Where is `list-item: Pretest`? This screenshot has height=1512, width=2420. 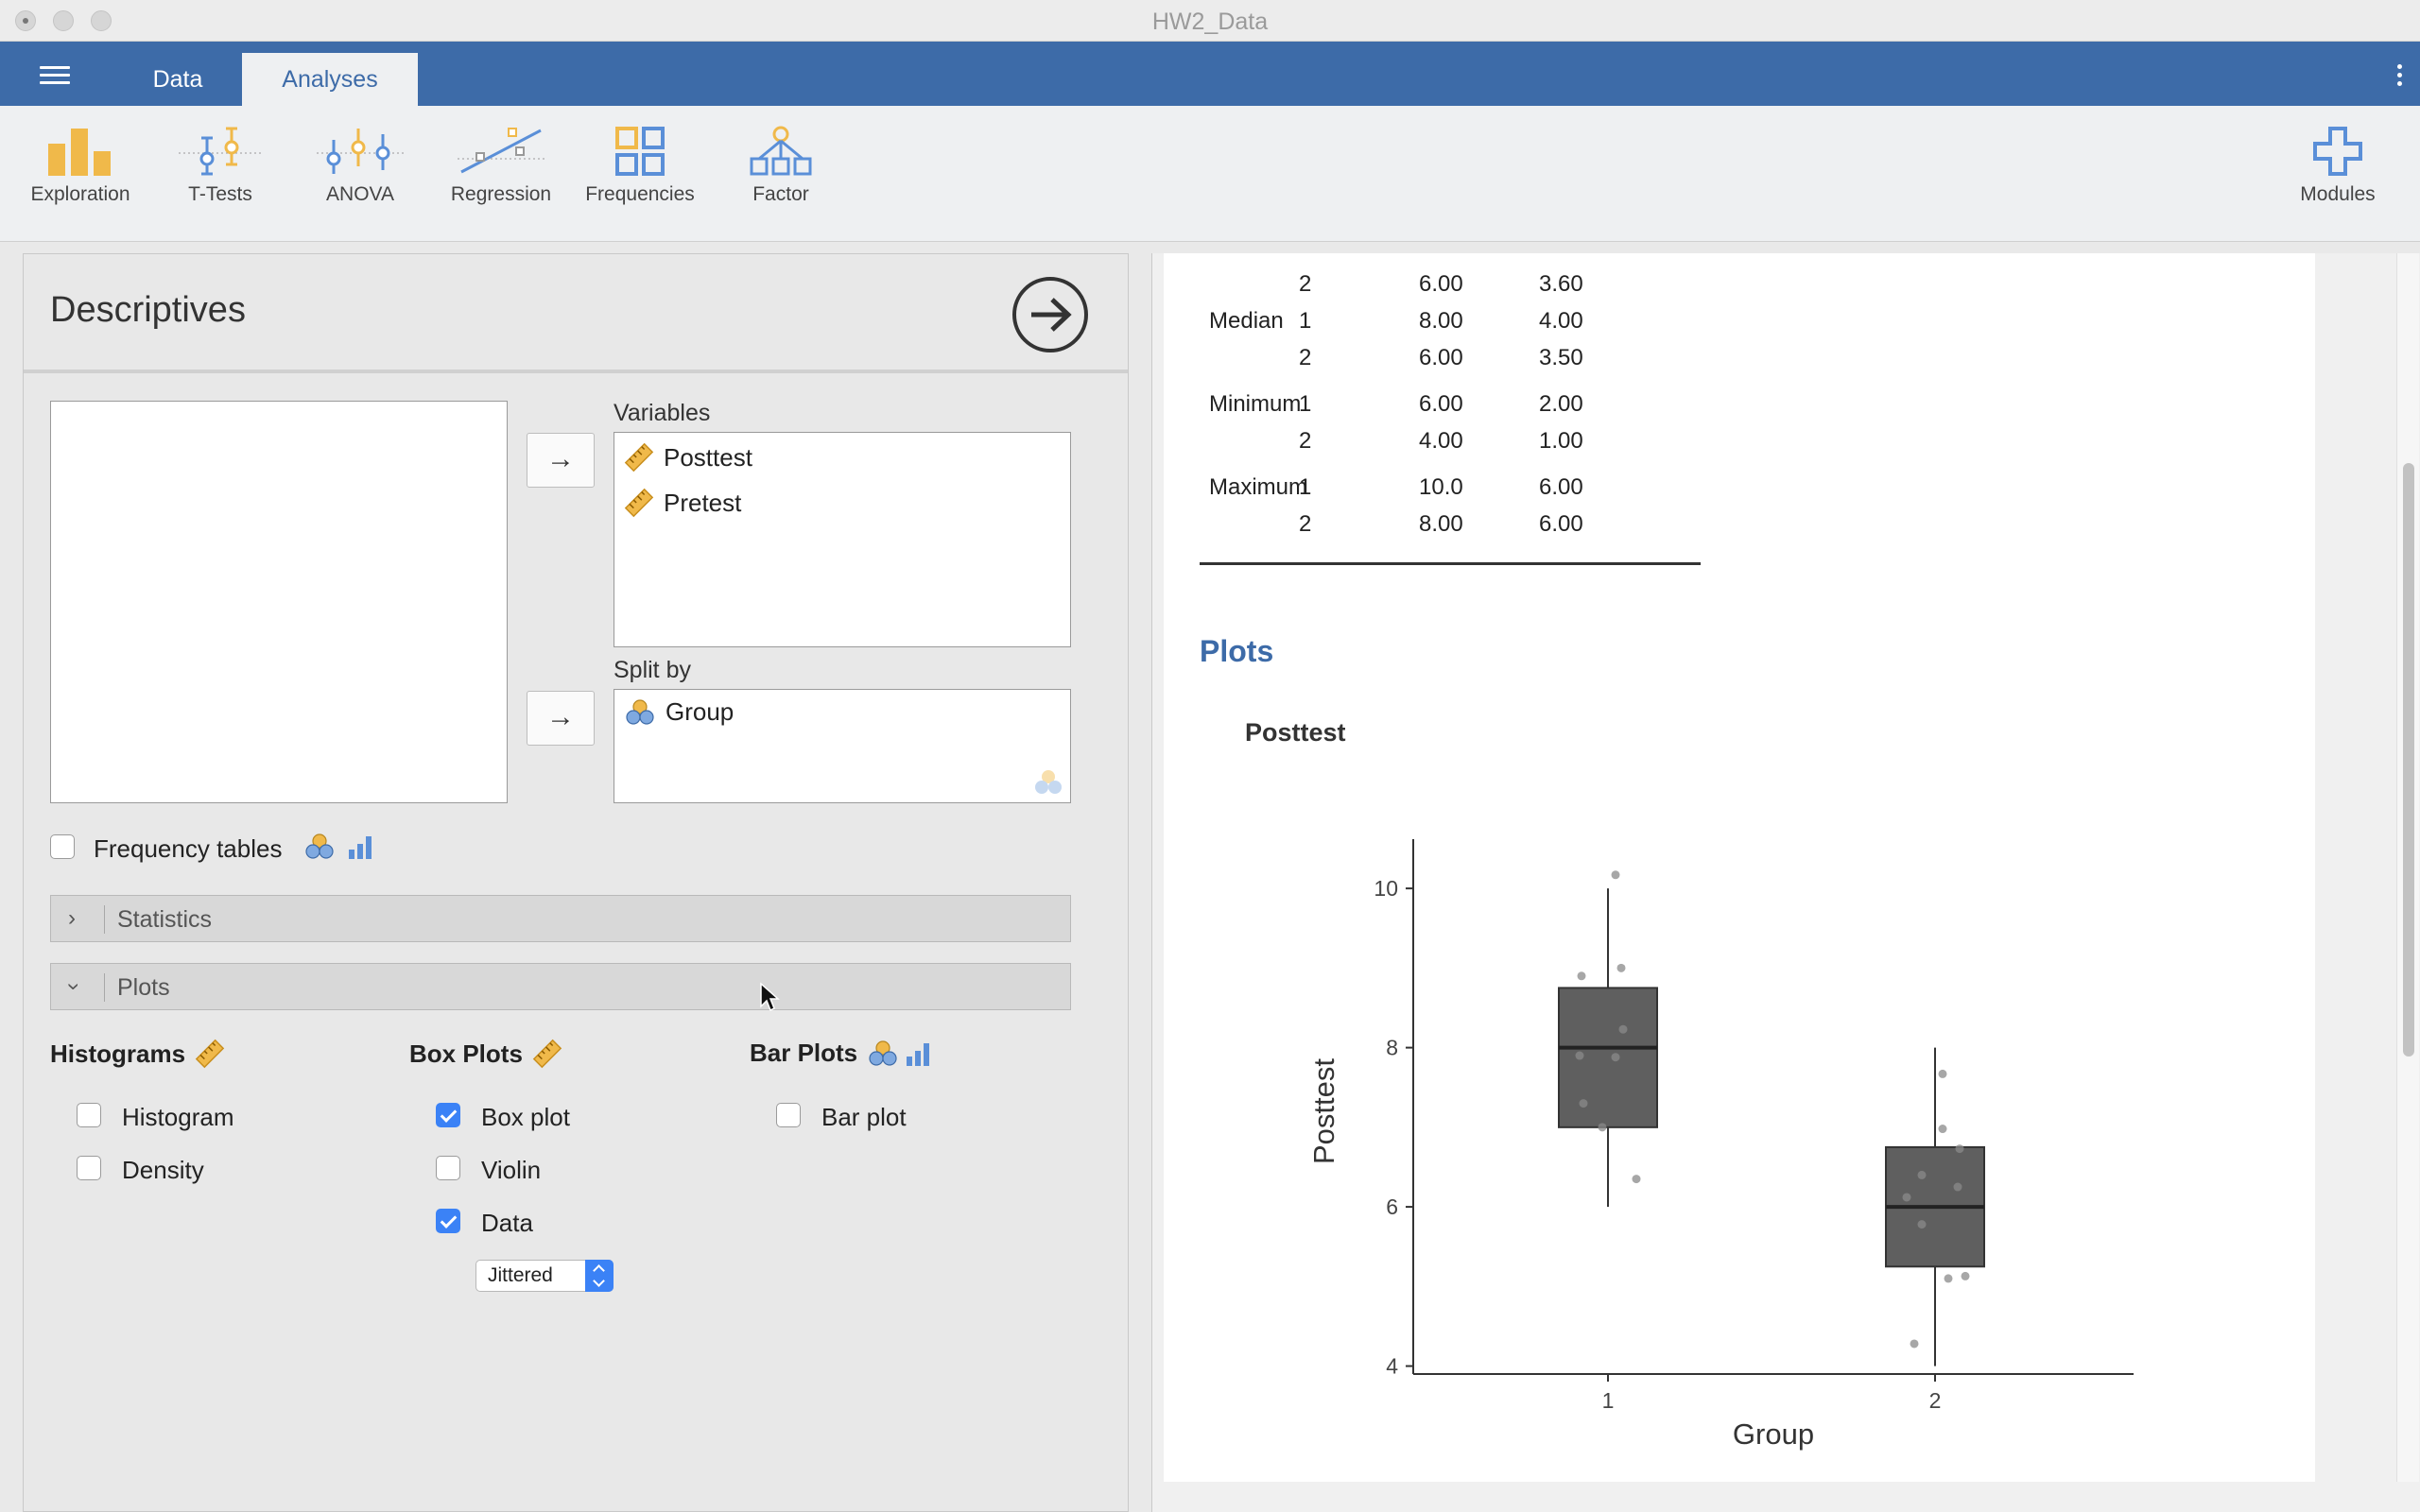 list-item: Pretest is located at coordinates (682, 503).